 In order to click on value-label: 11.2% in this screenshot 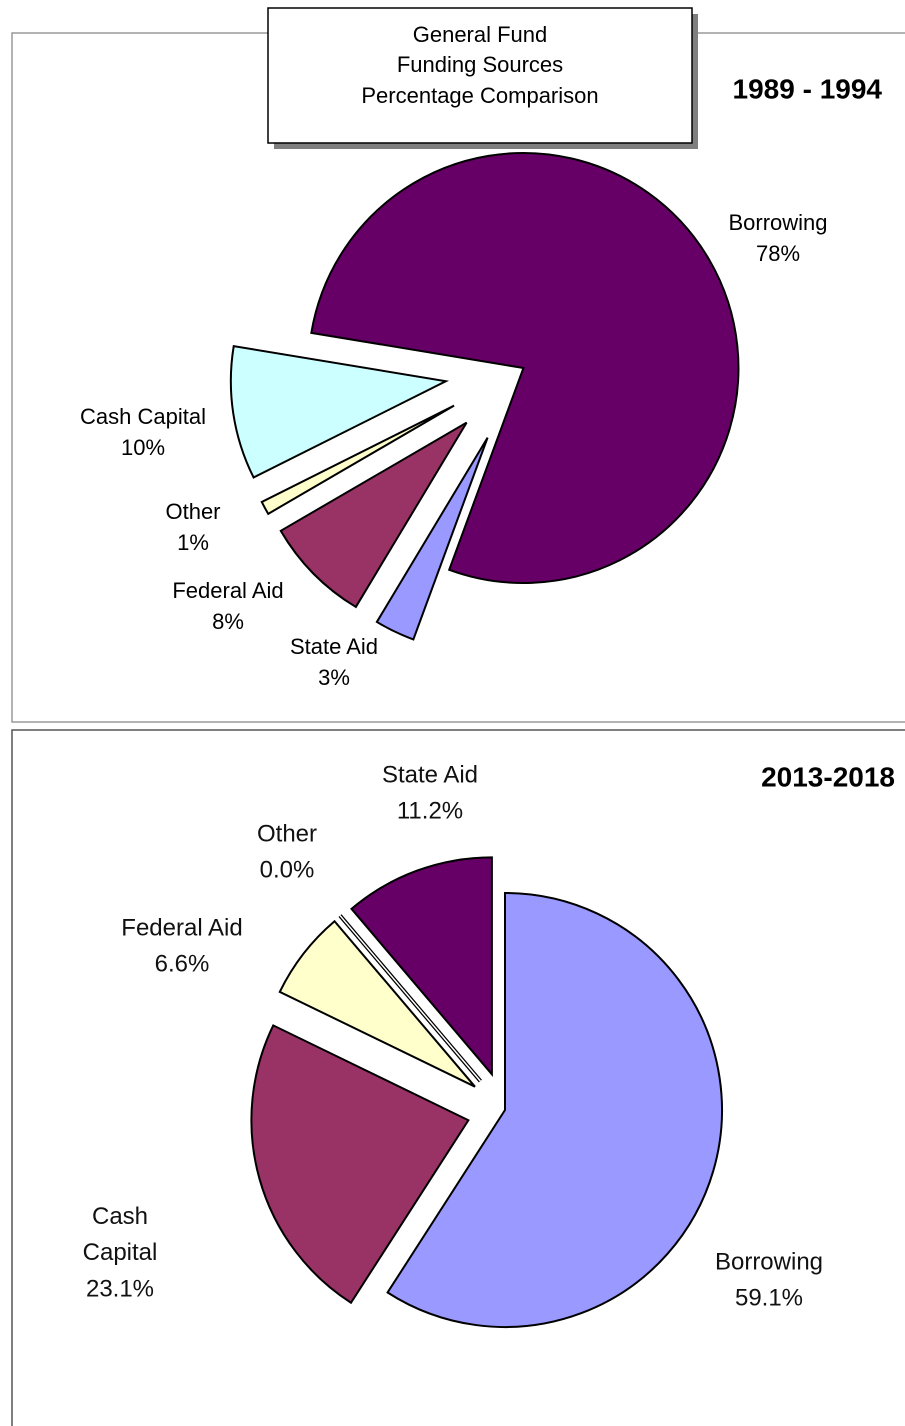, I will do `click(430, 810)`.